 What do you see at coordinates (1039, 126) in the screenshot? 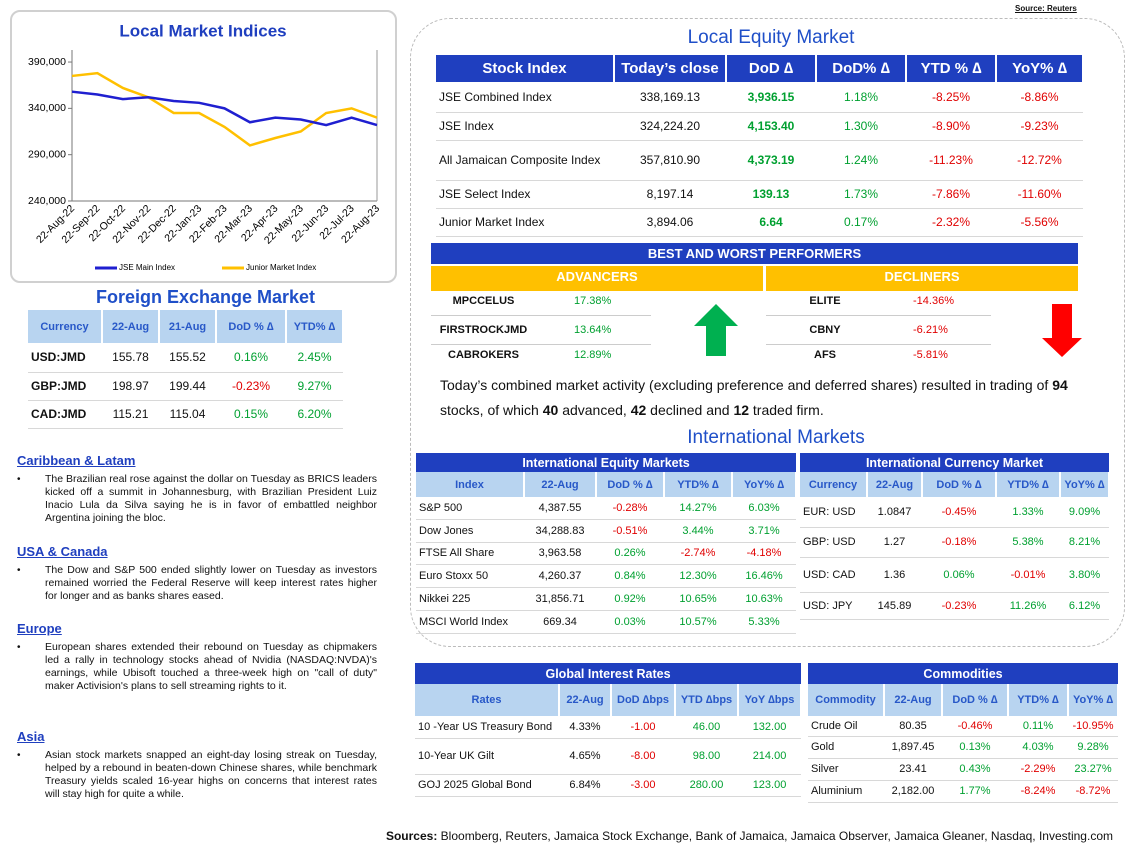
I see `cell: -9.23%` at bounding box center [1039, 126].